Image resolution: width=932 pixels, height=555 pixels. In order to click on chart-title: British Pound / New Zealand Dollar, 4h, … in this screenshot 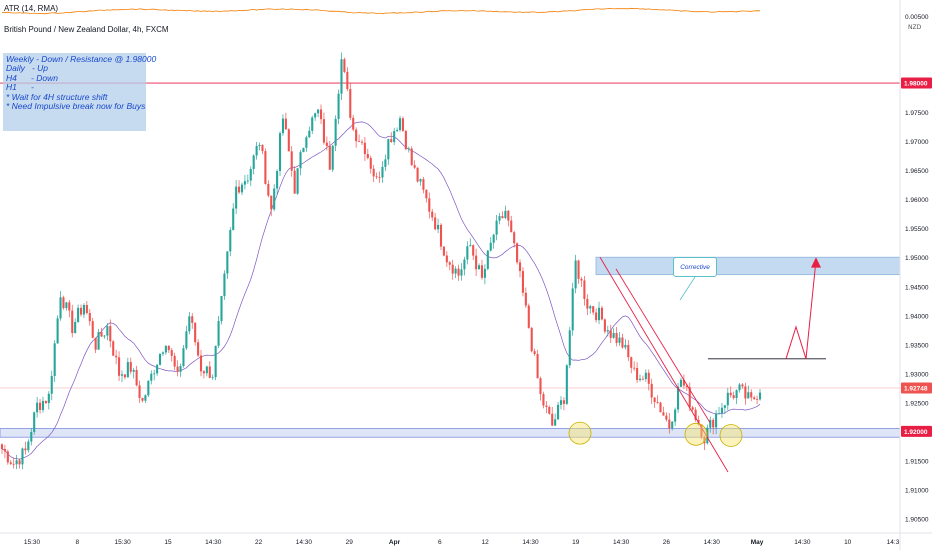, I will do `click(86, 29)`.